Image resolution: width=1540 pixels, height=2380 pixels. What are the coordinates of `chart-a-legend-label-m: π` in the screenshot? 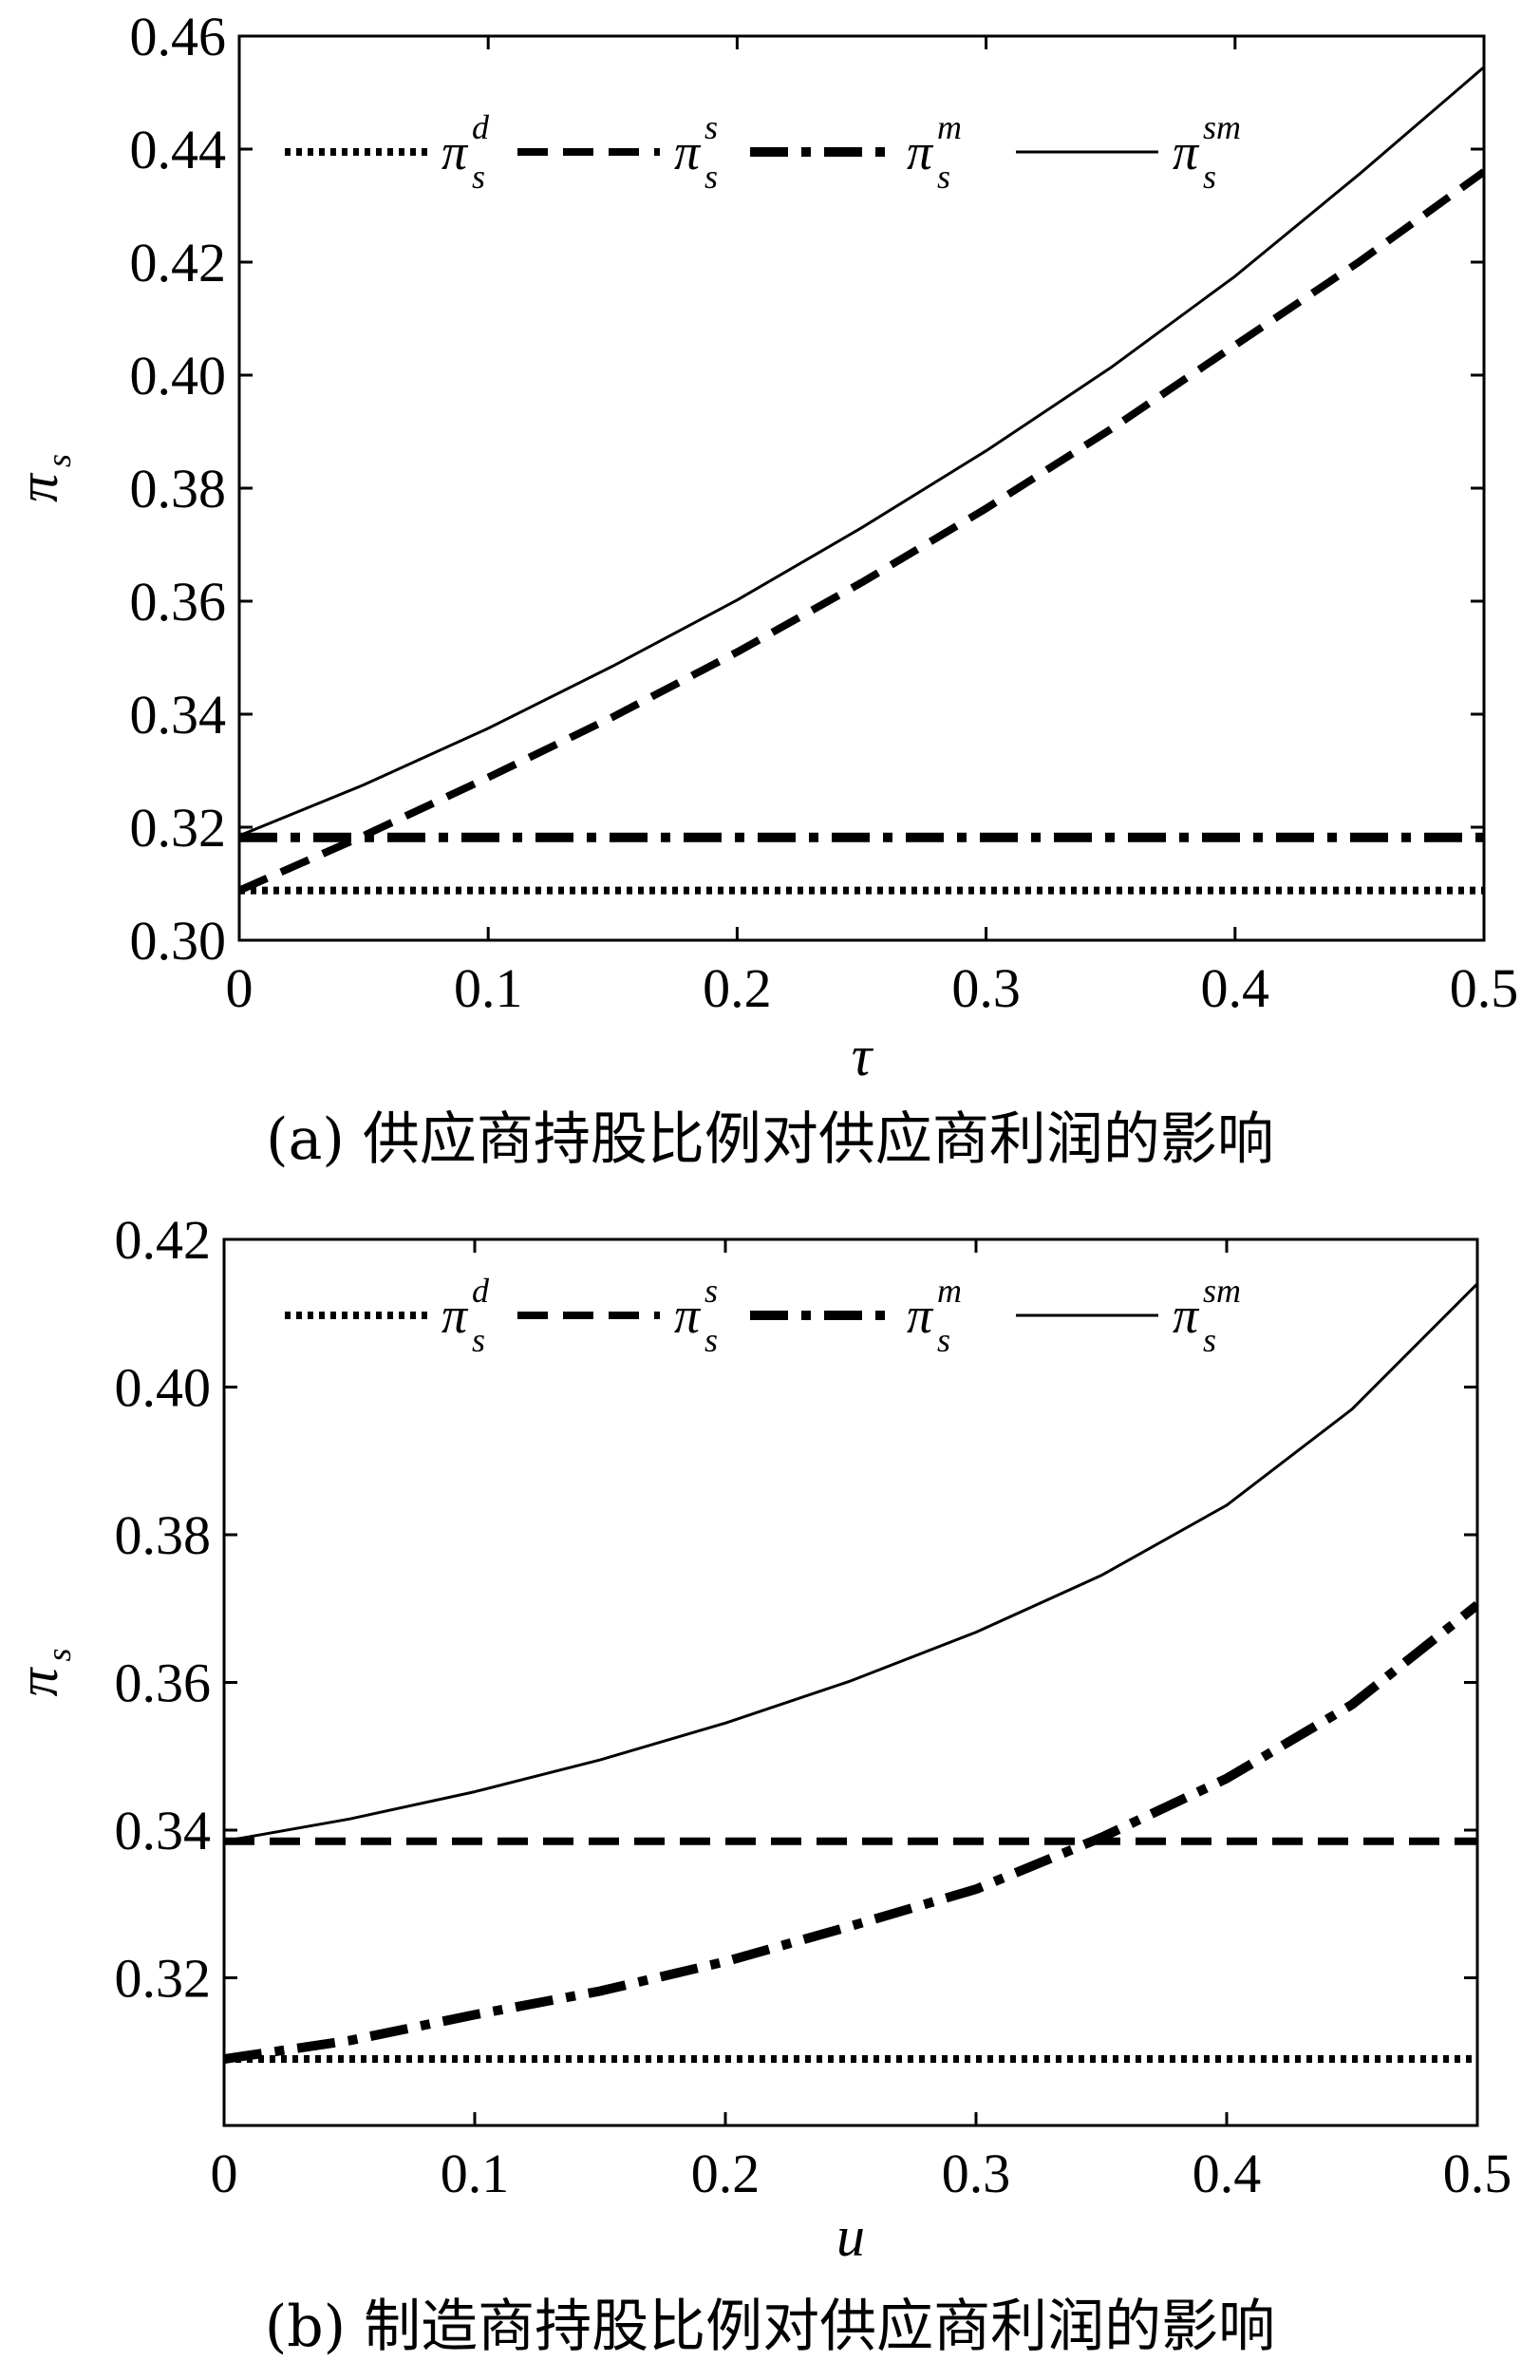 It's located at (921, 151).